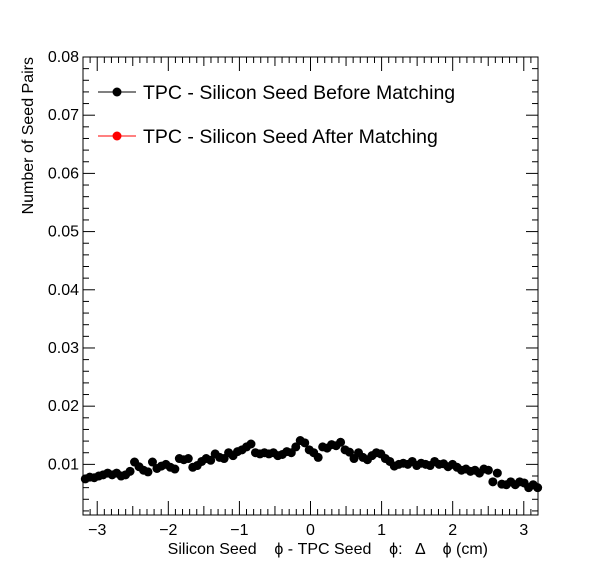 This screenshot has height=572, width=596. What do you see at coordinates (63, 406) in the screenshot?
I see `y-tick-label: 0.02` at bounding box center [63, 406].